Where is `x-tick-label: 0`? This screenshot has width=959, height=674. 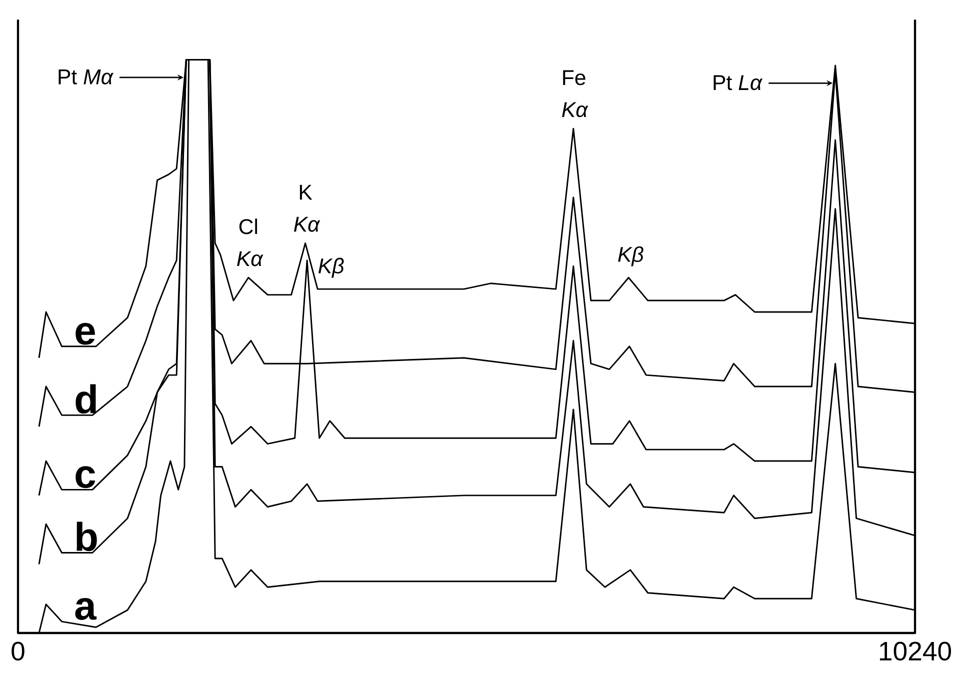
x-tick-label: 0 is located at coordinates (18, 651).